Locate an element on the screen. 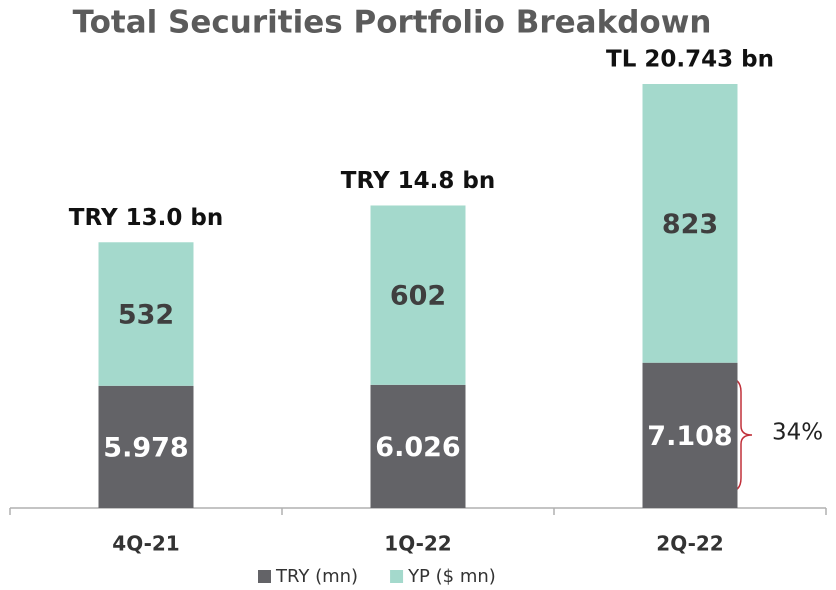 Image resolution: width=836 pixels, height=590 pixels. segment-label: 6.026 is located at coordinates (417, 447).